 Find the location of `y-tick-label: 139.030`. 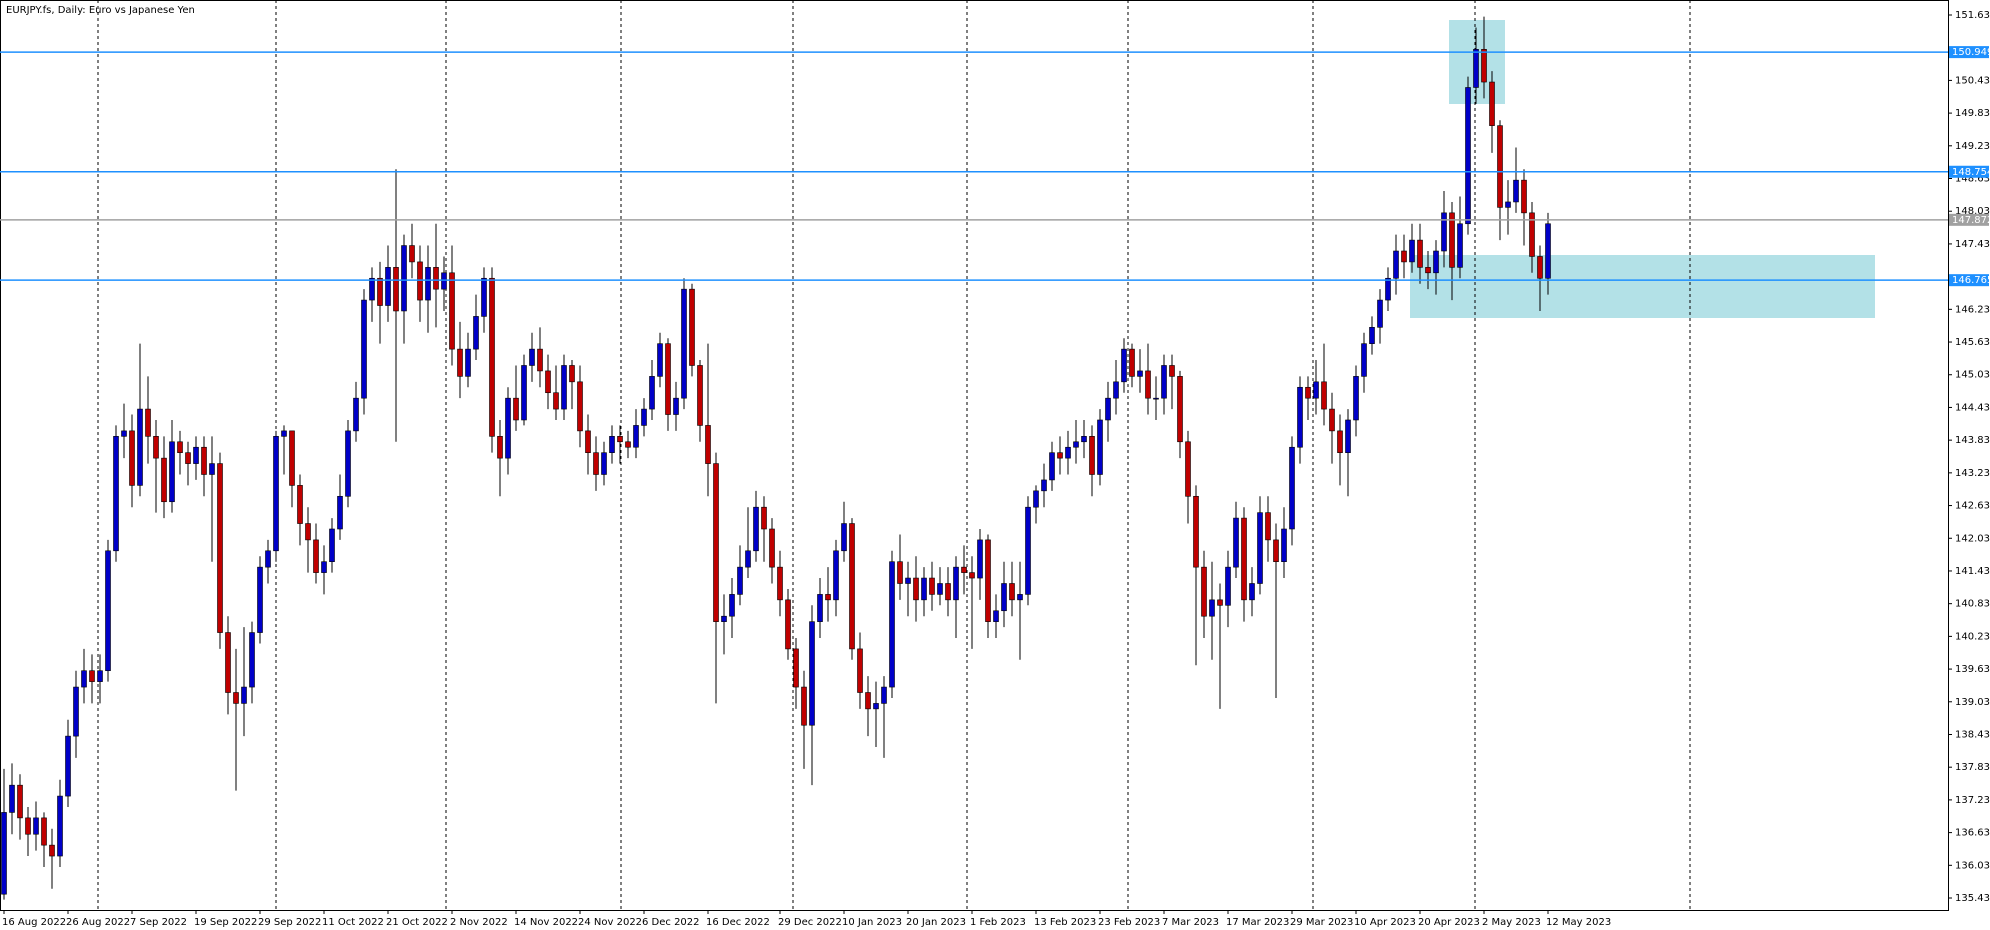

y-tick-label: 139.030 is located at coordinates (1972, 702).